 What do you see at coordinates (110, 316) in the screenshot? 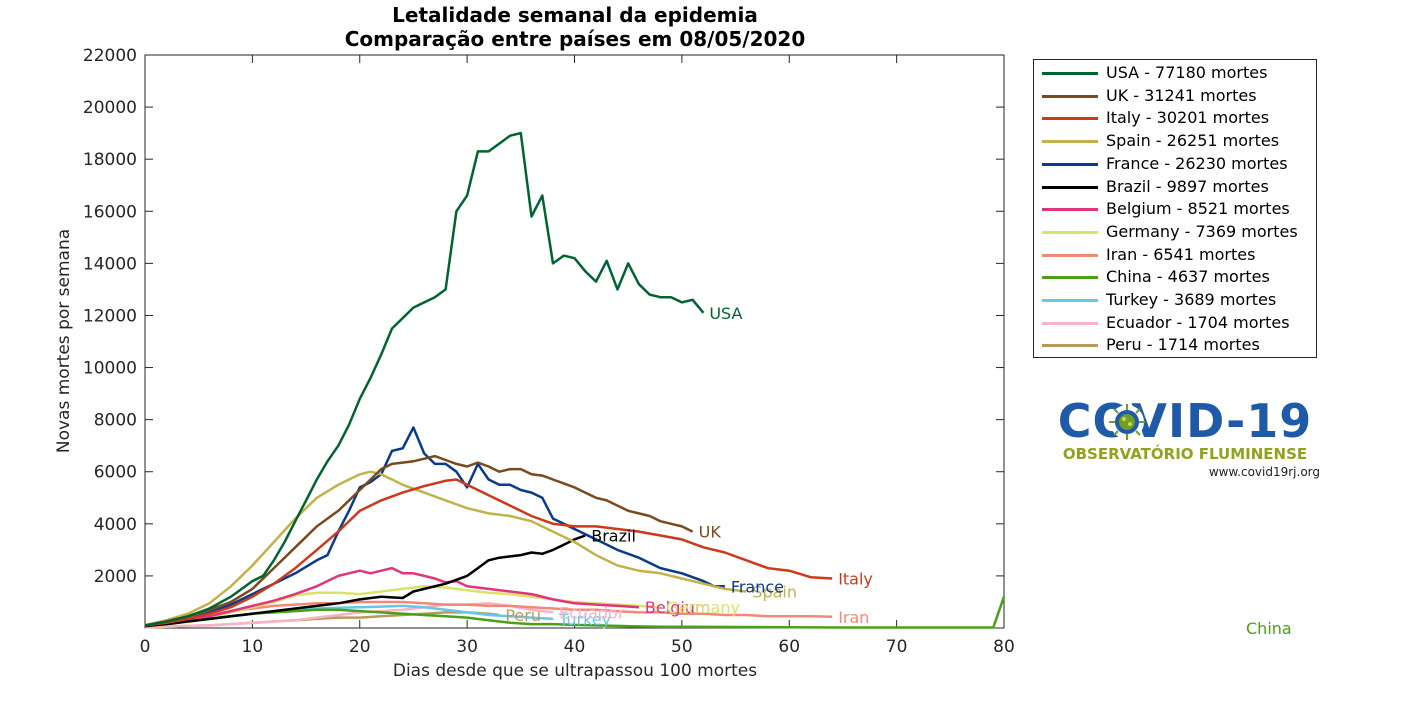
I see `y-tick-label: 12000` at bounding box center [110, 316].